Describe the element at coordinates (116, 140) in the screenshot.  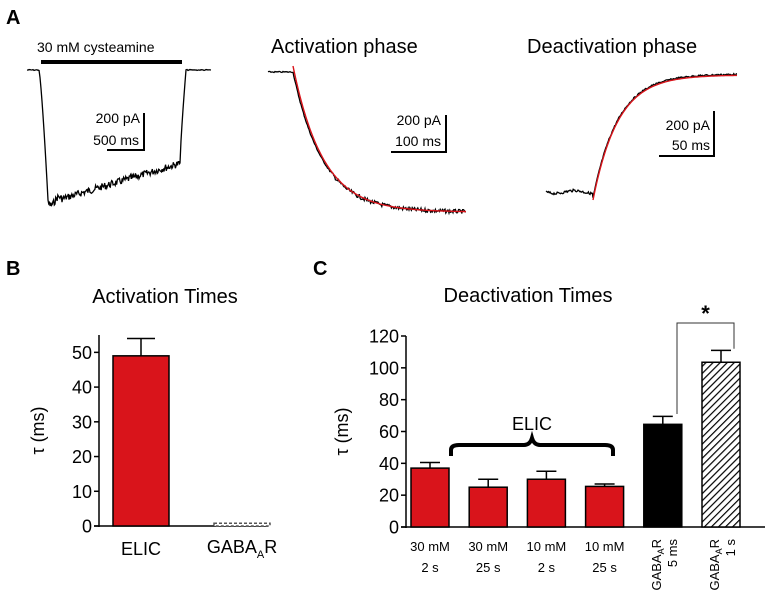
I see `scale-time-1: 500 ms` at that location.